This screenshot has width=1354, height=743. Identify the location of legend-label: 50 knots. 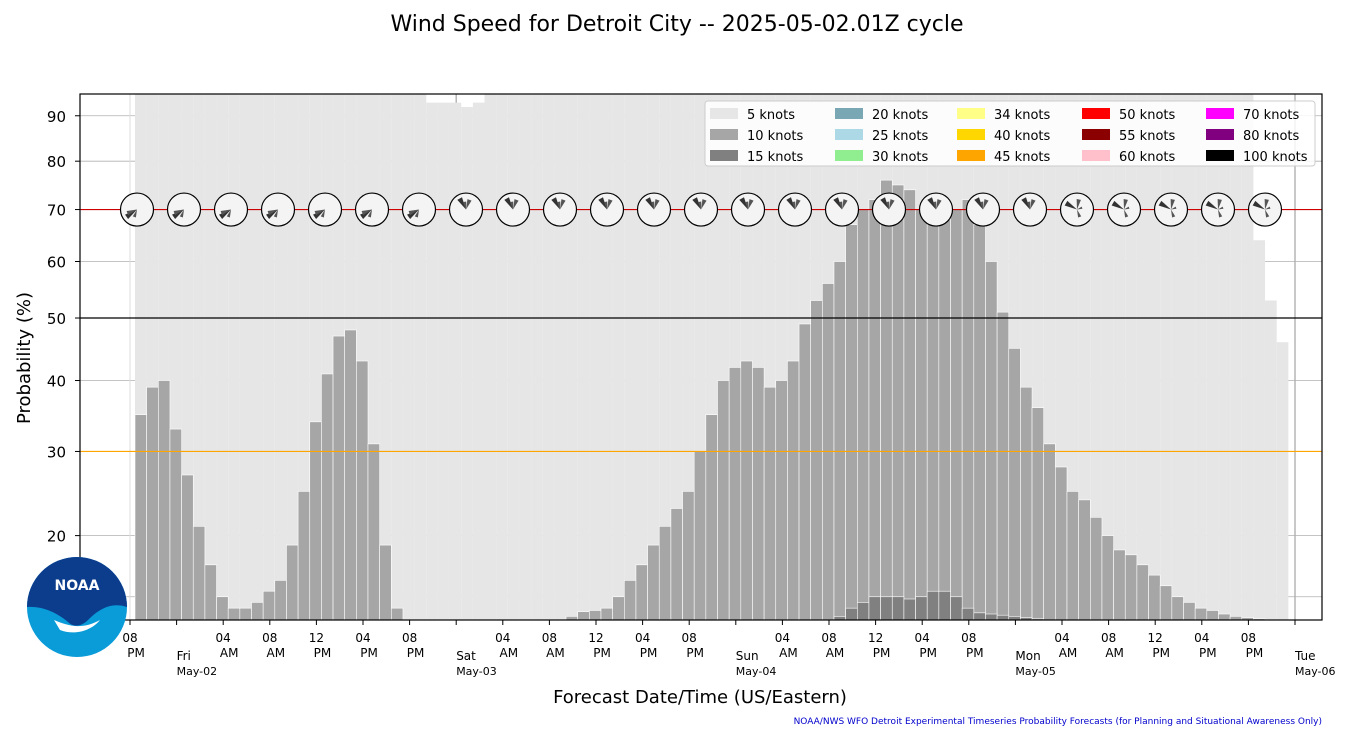
(1147, 115).